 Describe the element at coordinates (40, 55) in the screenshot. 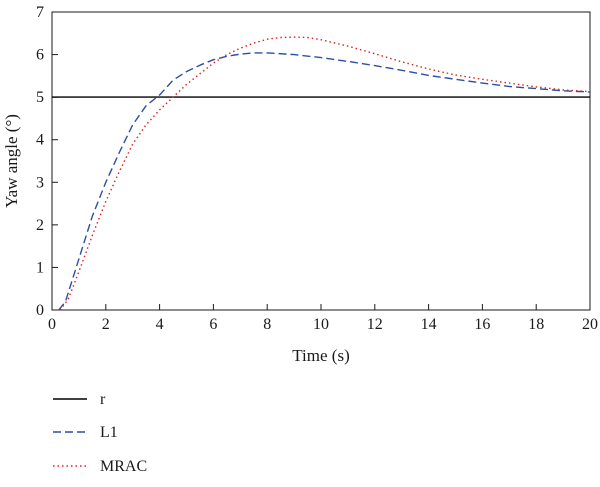

I see `y-tick-label: 6` at that location.